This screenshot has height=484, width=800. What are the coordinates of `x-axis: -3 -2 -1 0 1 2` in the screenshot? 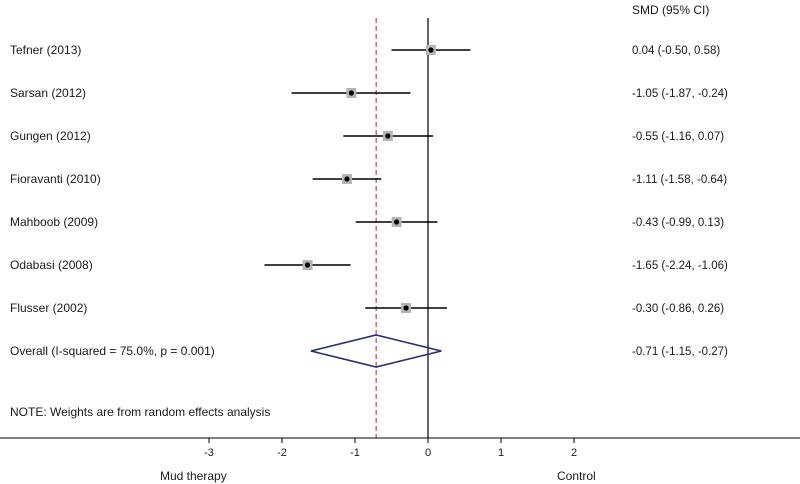 It's located at (400, 448).